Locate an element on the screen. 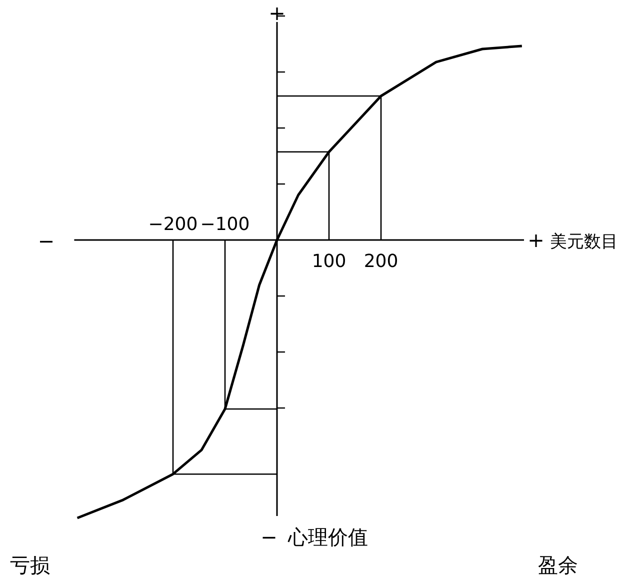  text: 心理价值 is located at coordinates (327, 537).